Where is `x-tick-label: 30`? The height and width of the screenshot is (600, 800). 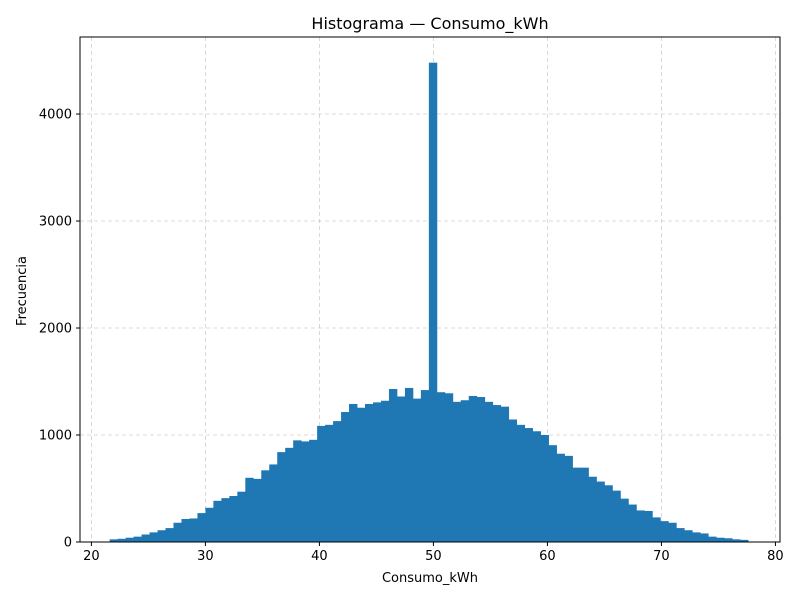 x-tick-label: 30 is located at coordinates (205, 556).